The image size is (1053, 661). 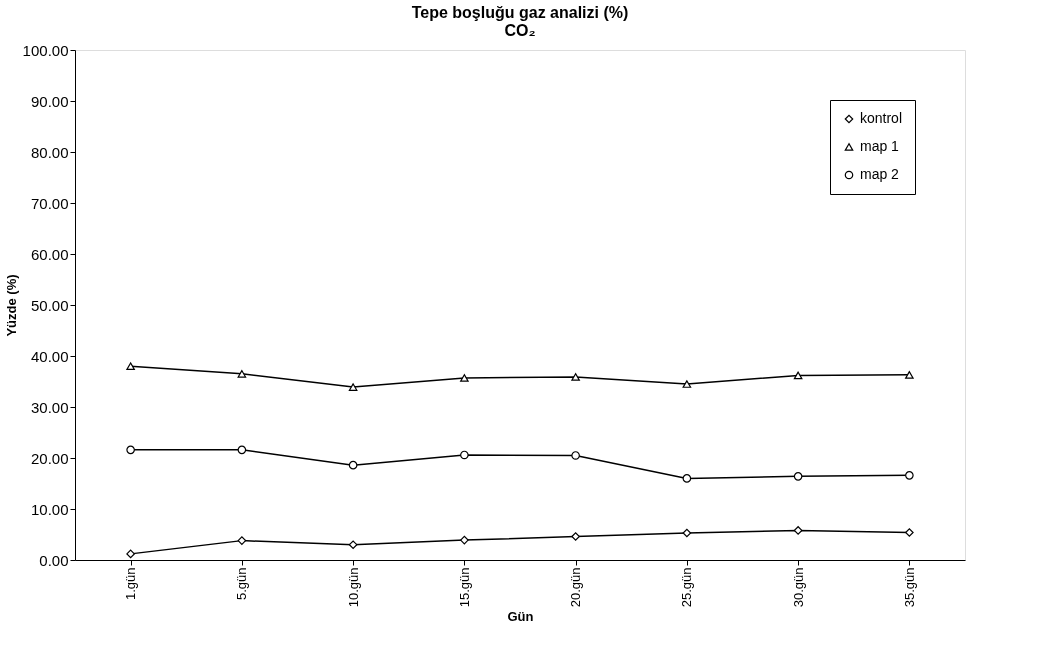 I want to click on y-tick-label: 80.00, so click(x=49, y=152).